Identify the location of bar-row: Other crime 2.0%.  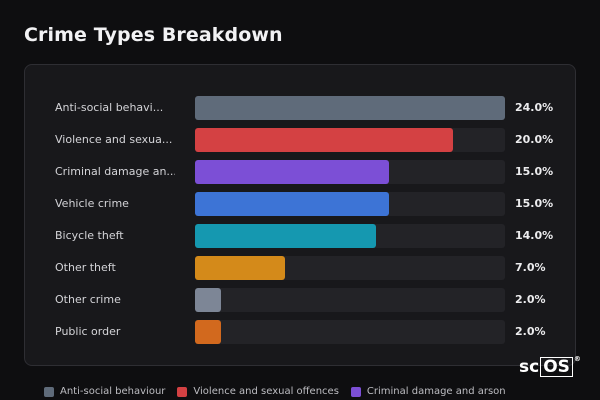
(300, 300).